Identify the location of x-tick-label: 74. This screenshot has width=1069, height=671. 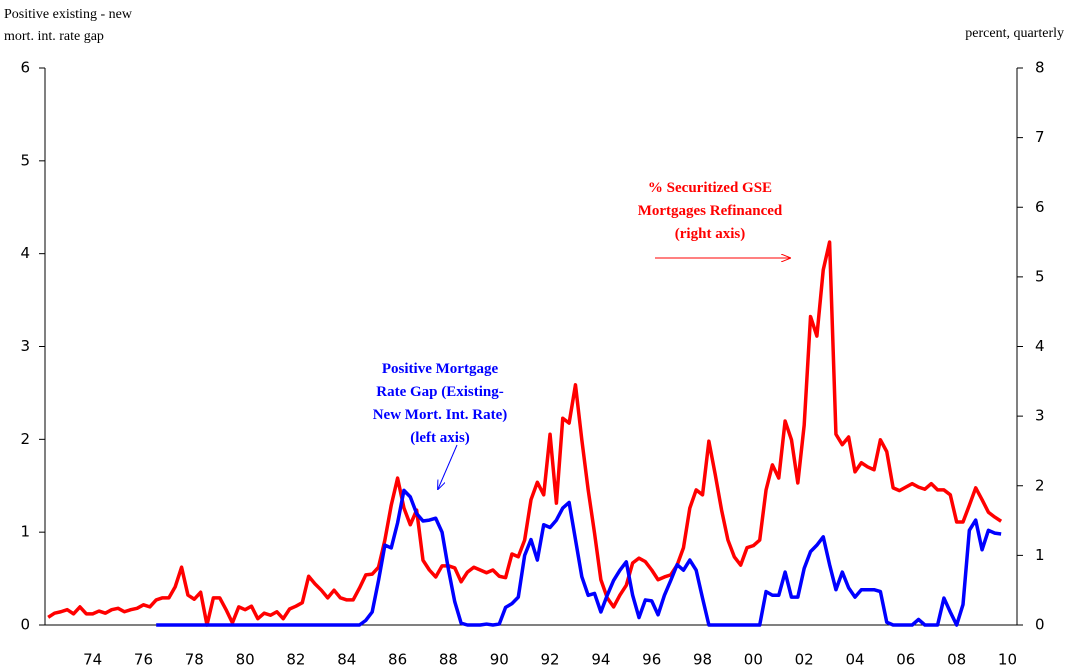
(92, 660).